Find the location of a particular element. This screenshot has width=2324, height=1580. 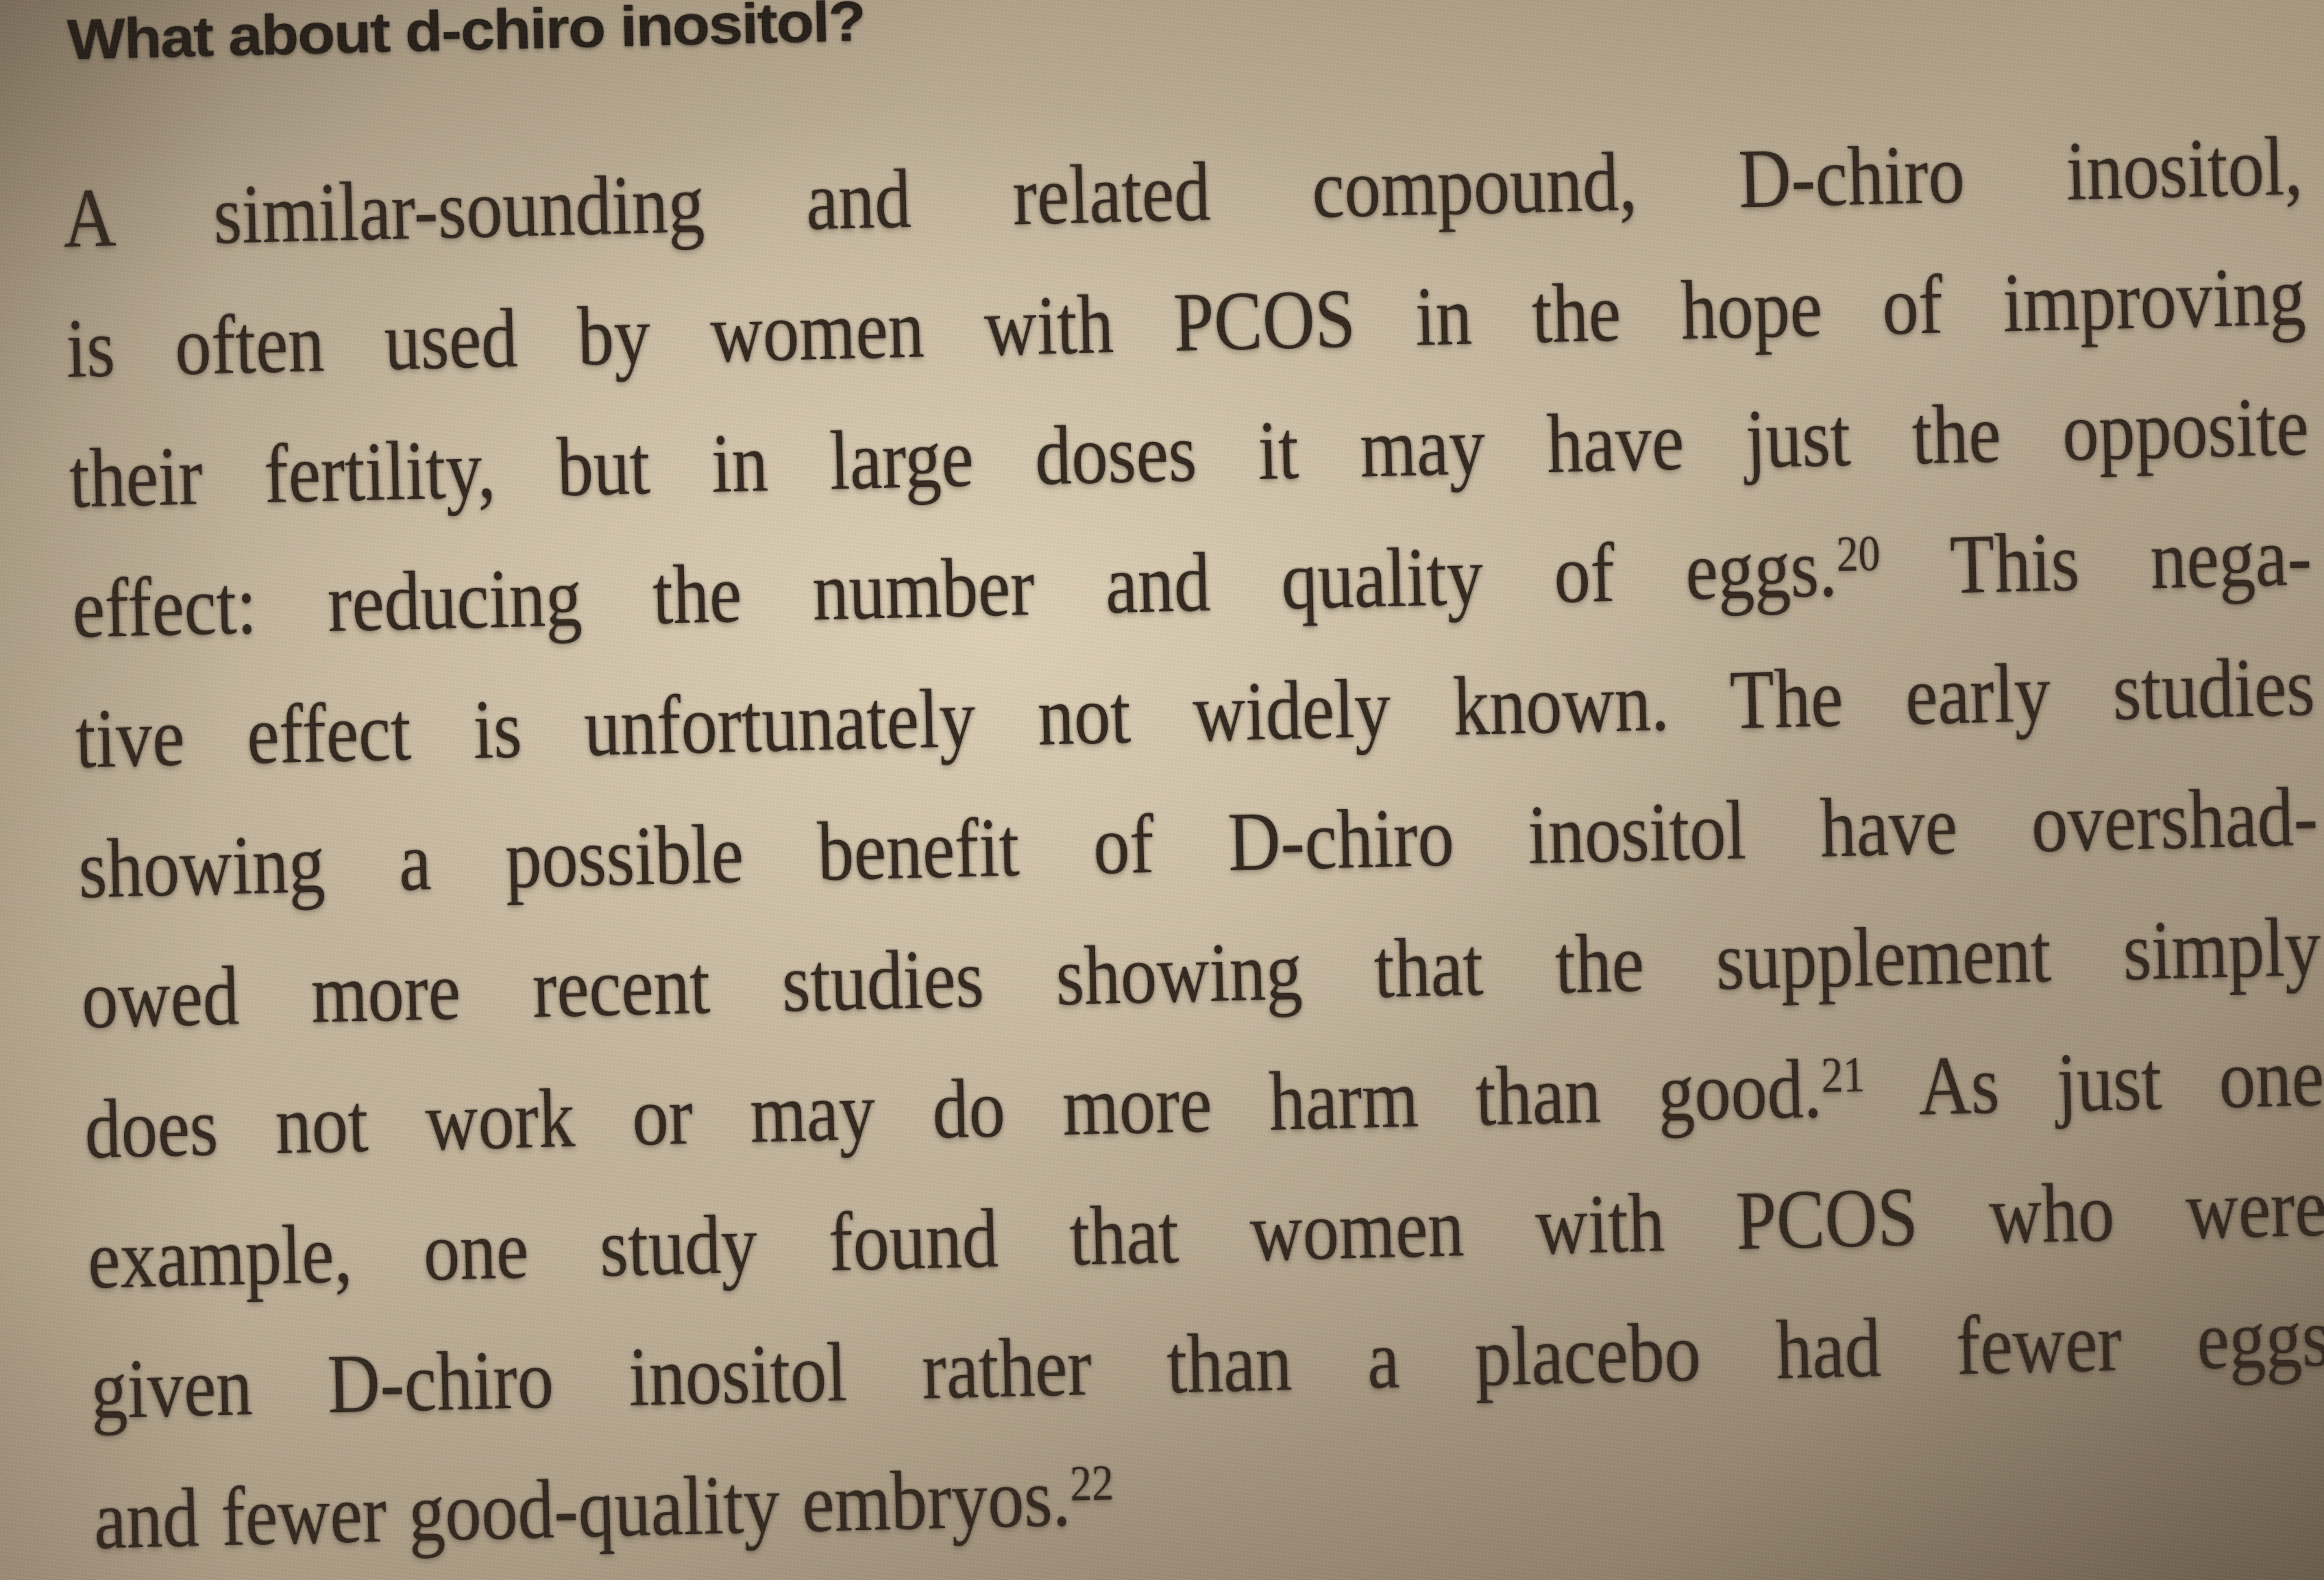

footnote-reference: 20 is located at coordinates (1858, 553).